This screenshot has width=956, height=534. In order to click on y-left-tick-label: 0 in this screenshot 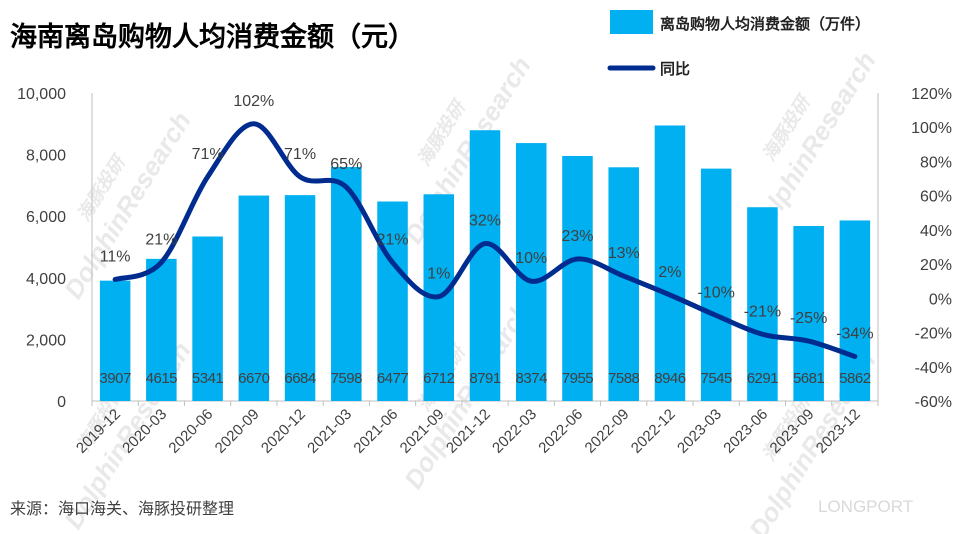, I will do `click(61, 402)`.